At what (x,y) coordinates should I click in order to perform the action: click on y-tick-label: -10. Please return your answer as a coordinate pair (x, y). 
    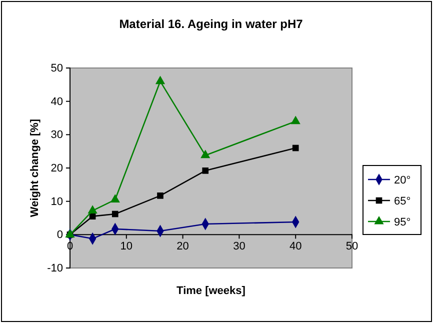
    Looking at the image, I should click on (55, 268).